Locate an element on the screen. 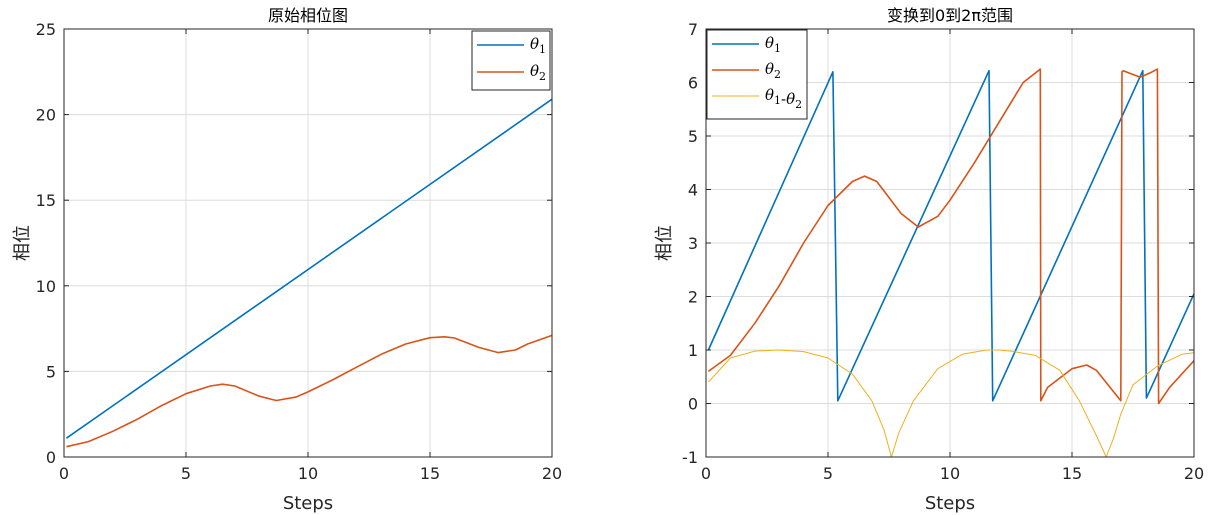 The height and width of the screenshot is (515, 1218). y-tick-label: 15 is located at coordinates (46, 200).